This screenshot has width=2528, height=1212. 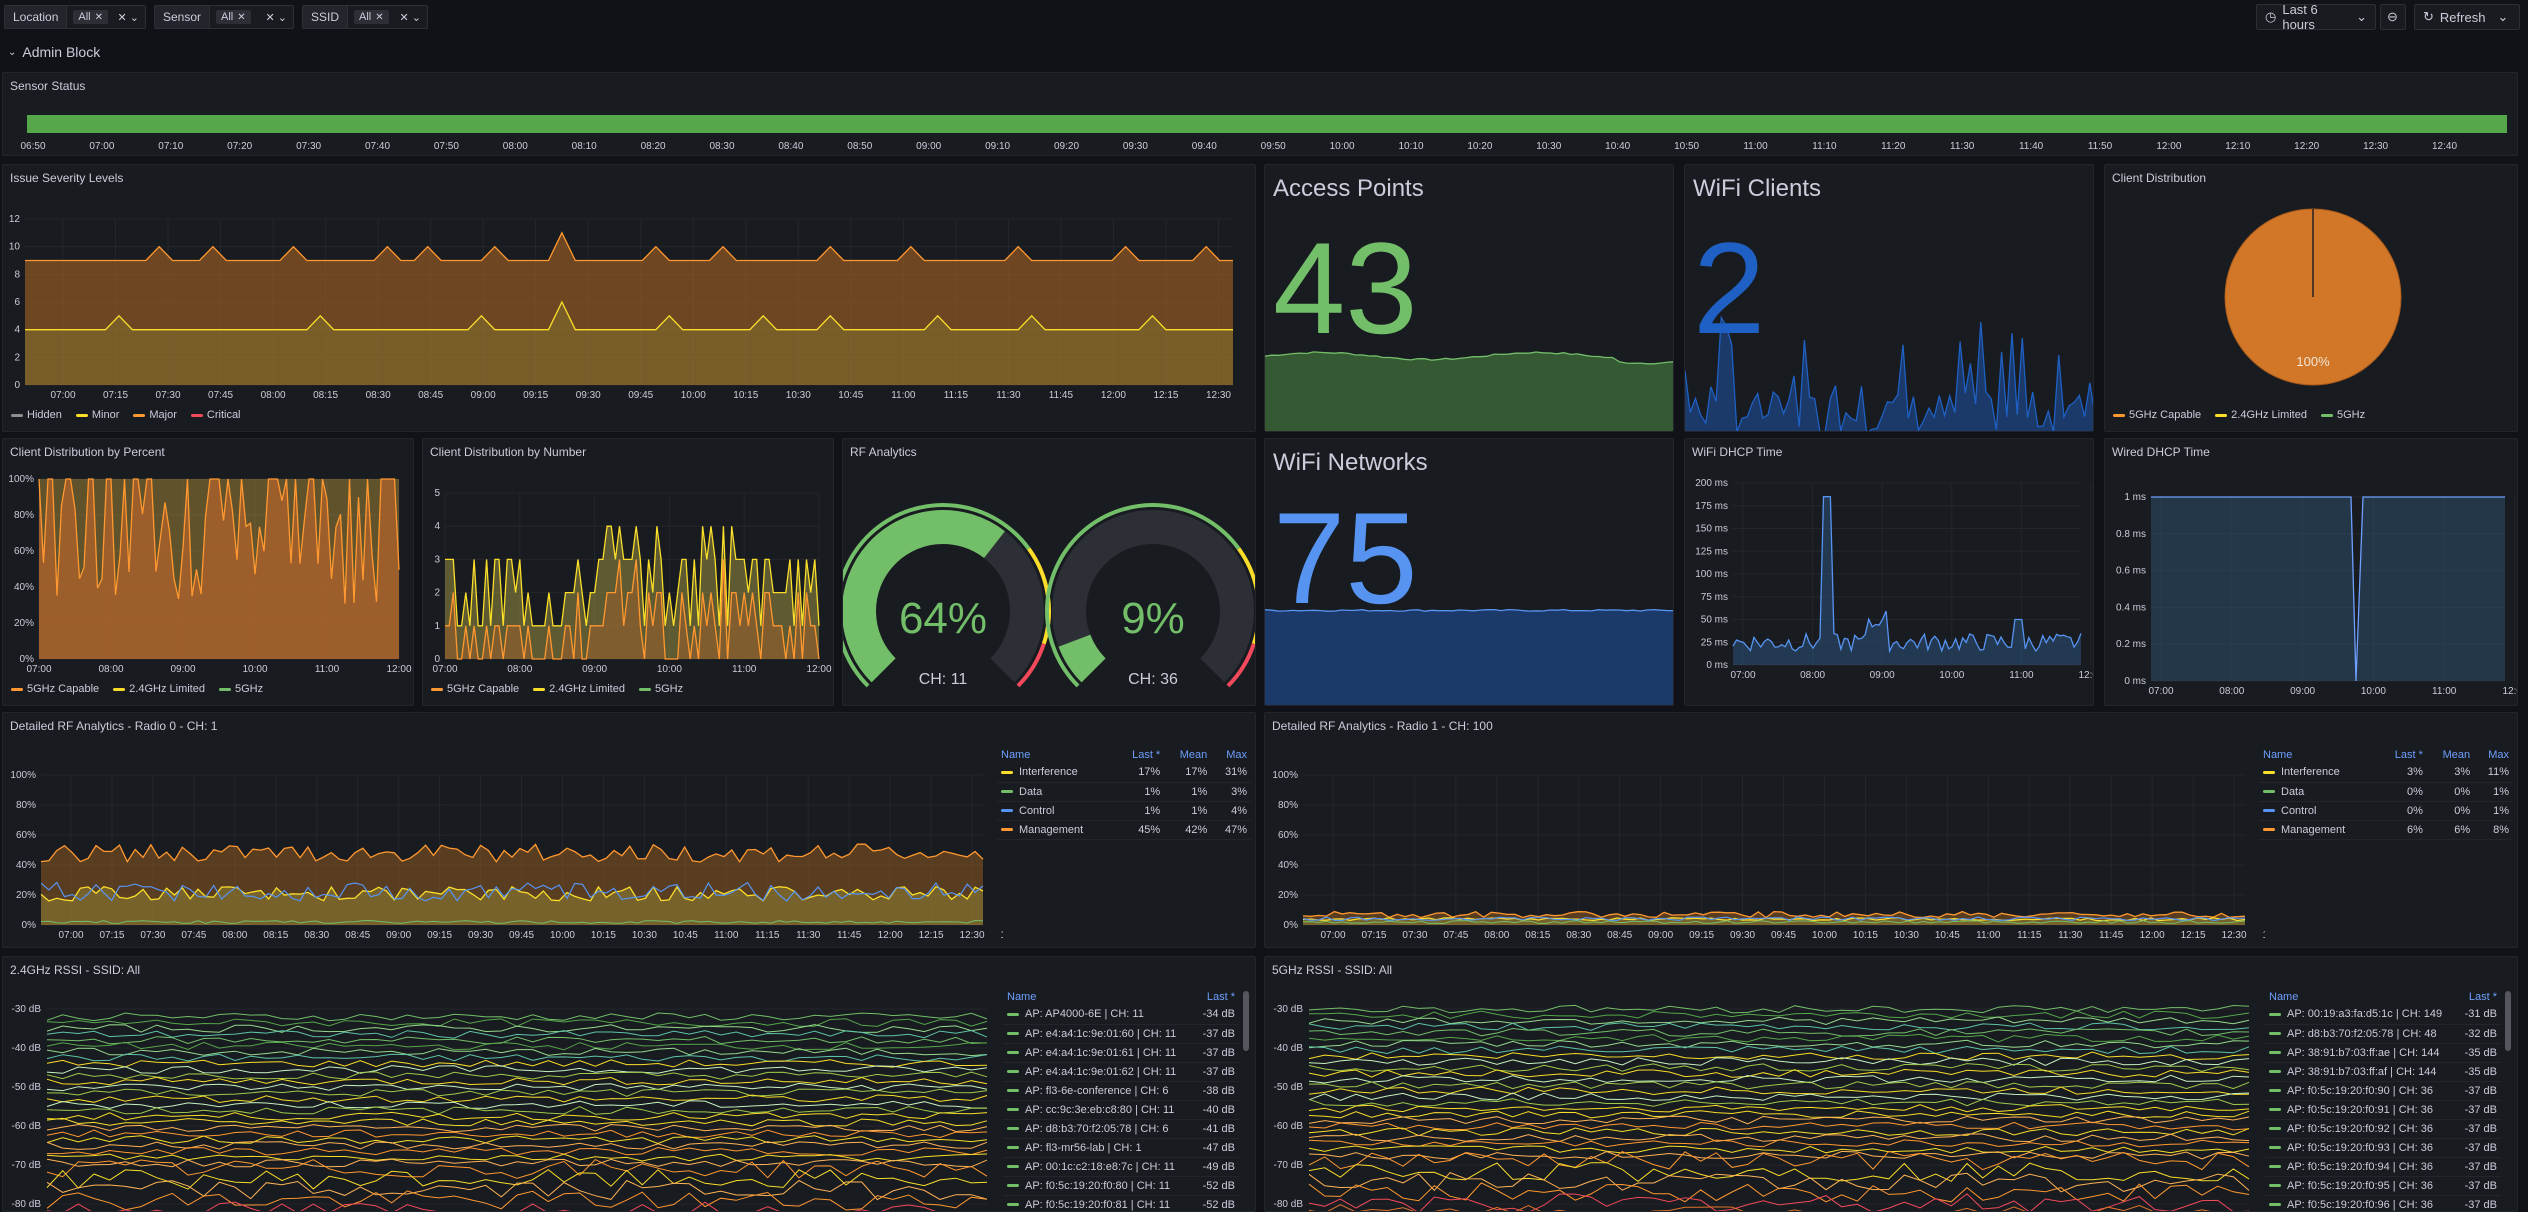 What do you see at coordinates (2383, 1129) in the screenshot?
I see `legend-row: AP: f0:5c:19:20:f0:92 | CH: 36 -37 dB` at bounding box center [2383, 1129].